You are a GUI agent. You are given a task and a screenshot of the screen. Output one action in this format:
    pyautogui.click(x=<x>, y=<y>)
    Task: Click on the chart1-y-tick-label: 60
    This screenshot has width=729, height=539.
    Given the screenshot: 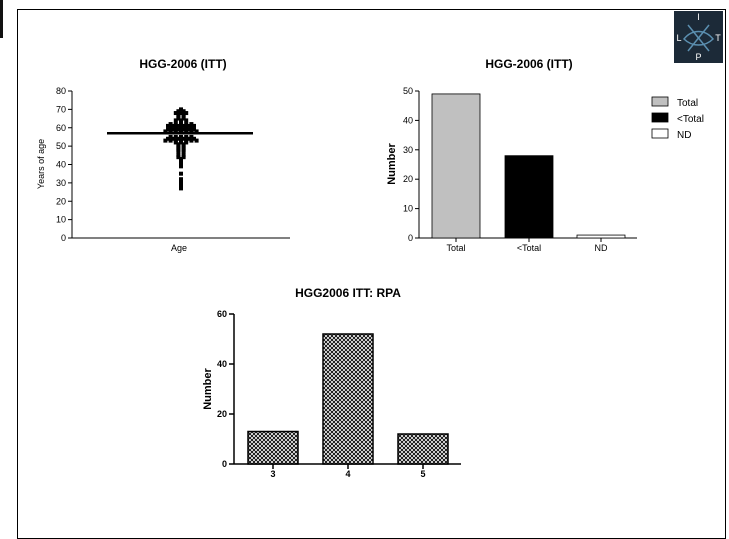 What is the action you would take?
    pyautogui.click(x=61, y=128)
    